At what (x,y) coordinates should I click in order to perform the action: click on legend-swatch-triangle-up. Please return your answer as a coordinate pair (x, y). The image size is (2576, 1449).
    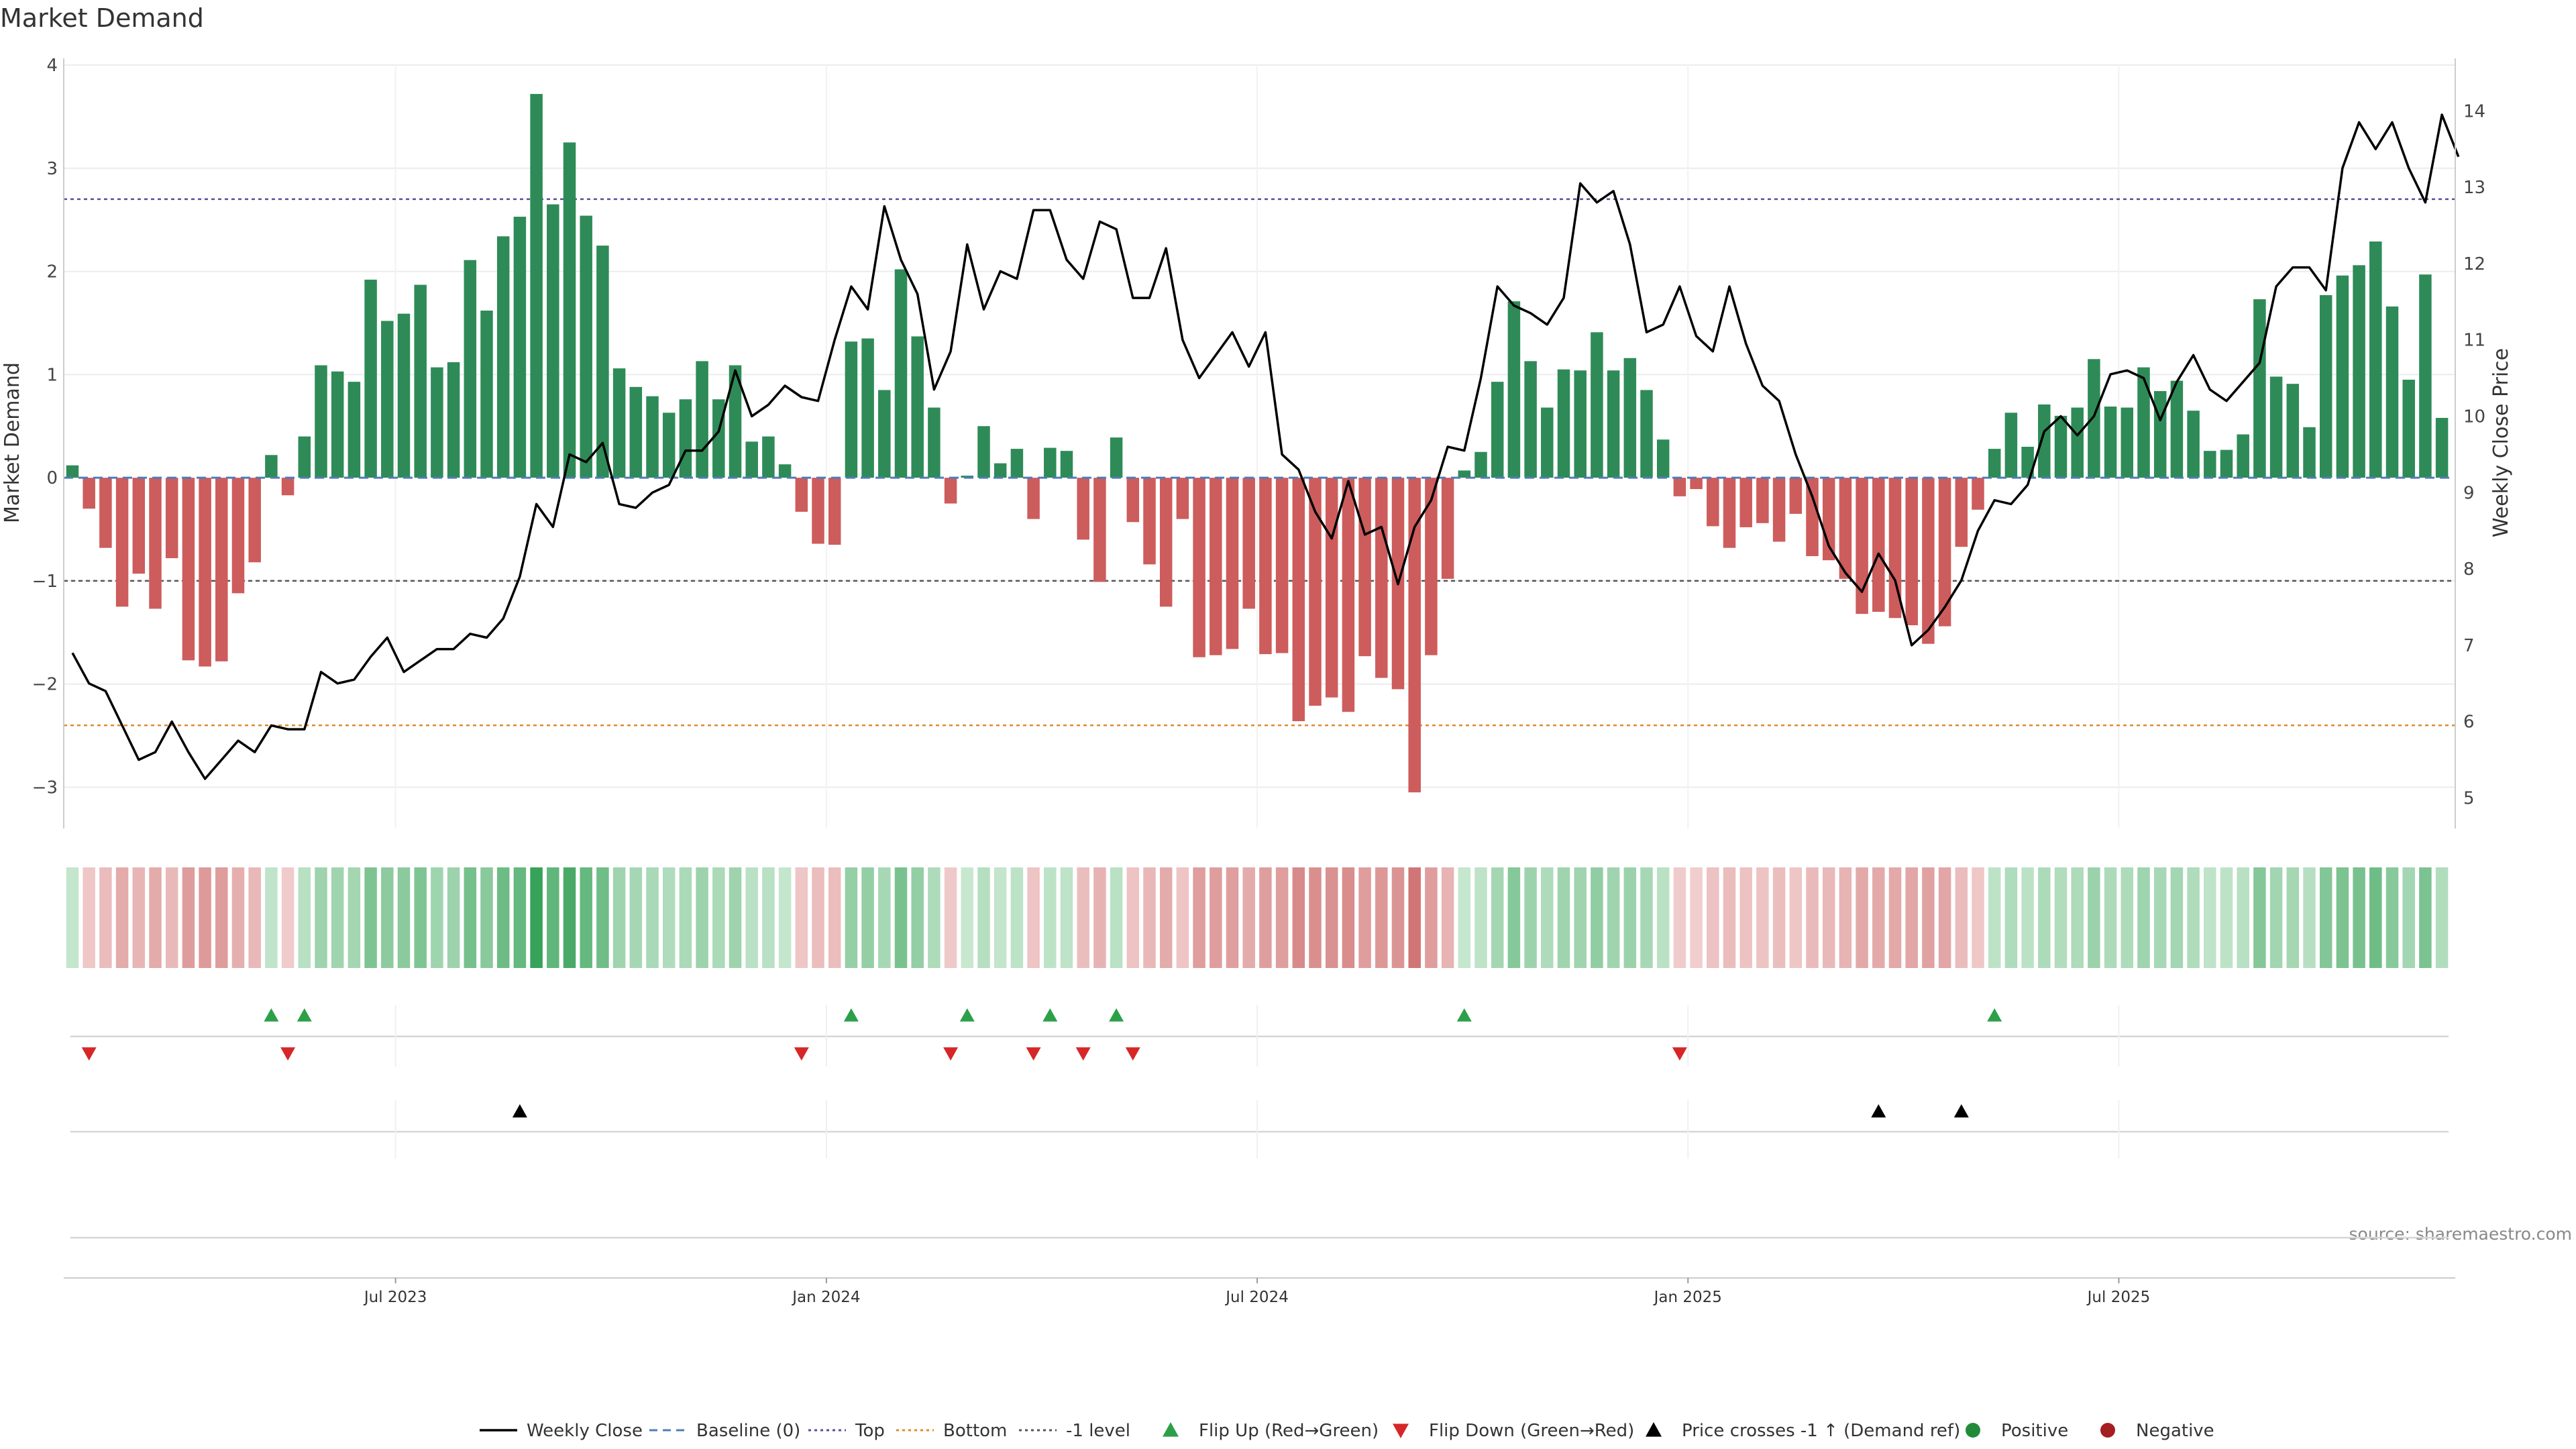
    Looking at the image, I should click on (1171, 1429).